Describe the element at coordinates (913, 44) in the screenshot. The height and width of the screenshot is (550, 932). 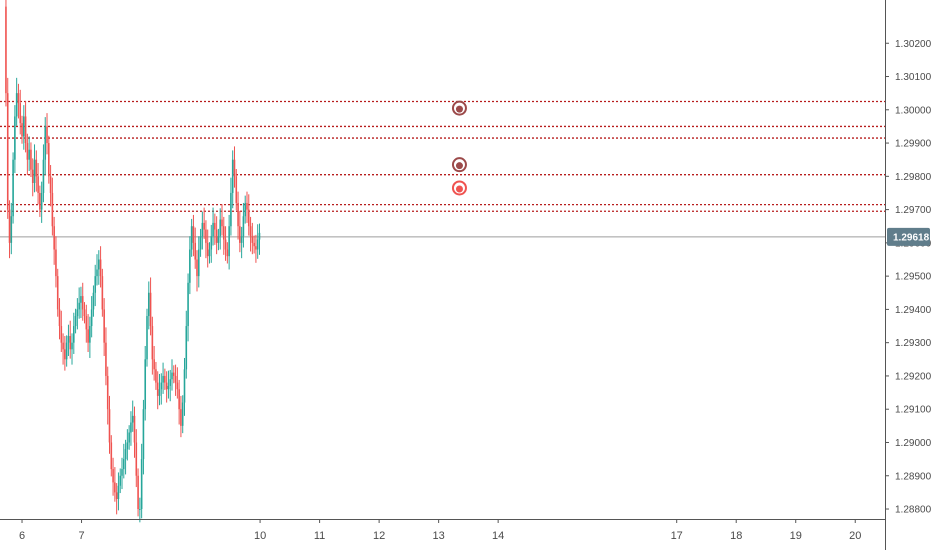
I see `price-tick-label: 1.30200` at that location.